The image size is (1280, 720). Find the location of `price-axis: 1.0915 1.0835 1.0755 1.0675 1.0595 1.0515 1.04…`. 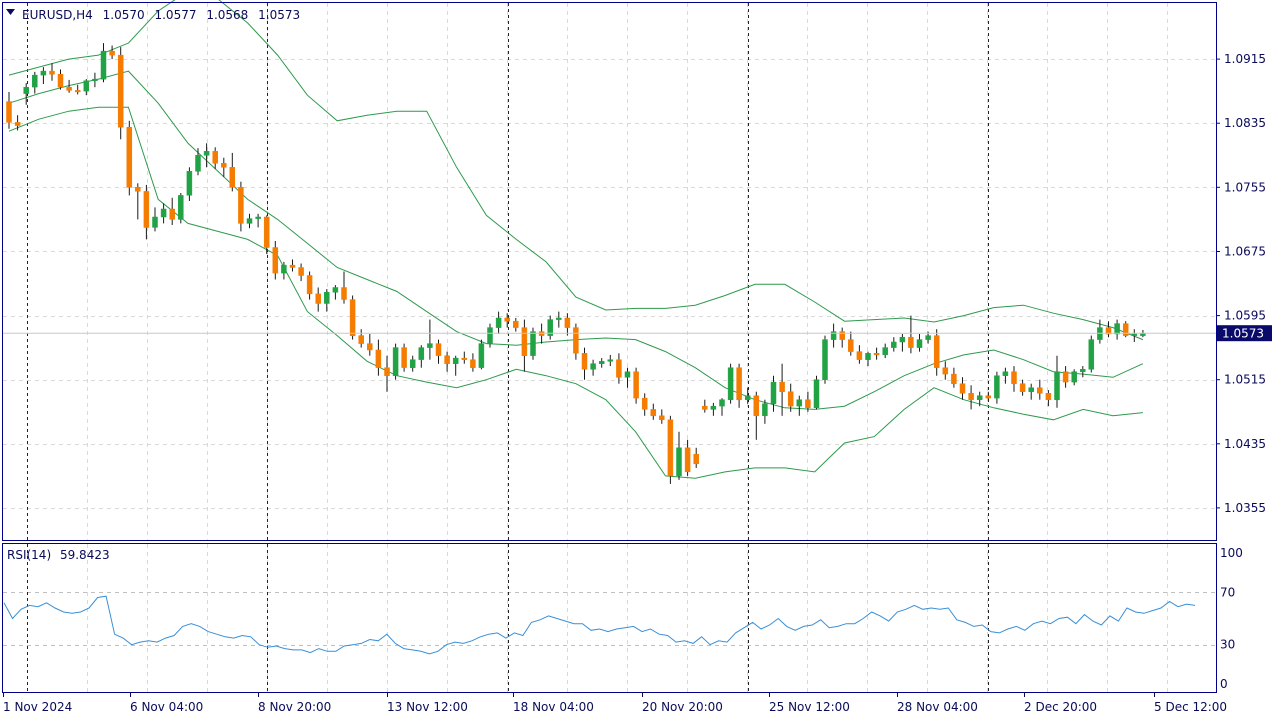

price-axis: 1.0915 1.0835 1.0755 1.0675 1.0595 1.0515 1.04… is located at coordinates (1241, 283).